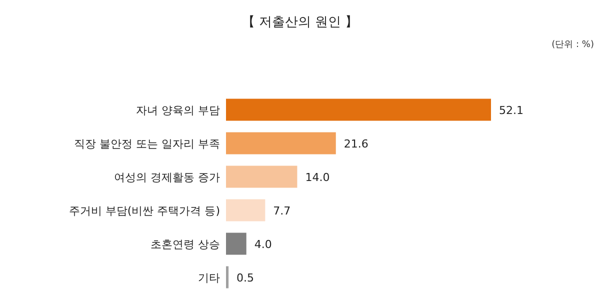 The width and height of the screenshot is (600, 297). I want to click on category-label: 직장 불안정 또는 일자리 부족, so click(147, 143).